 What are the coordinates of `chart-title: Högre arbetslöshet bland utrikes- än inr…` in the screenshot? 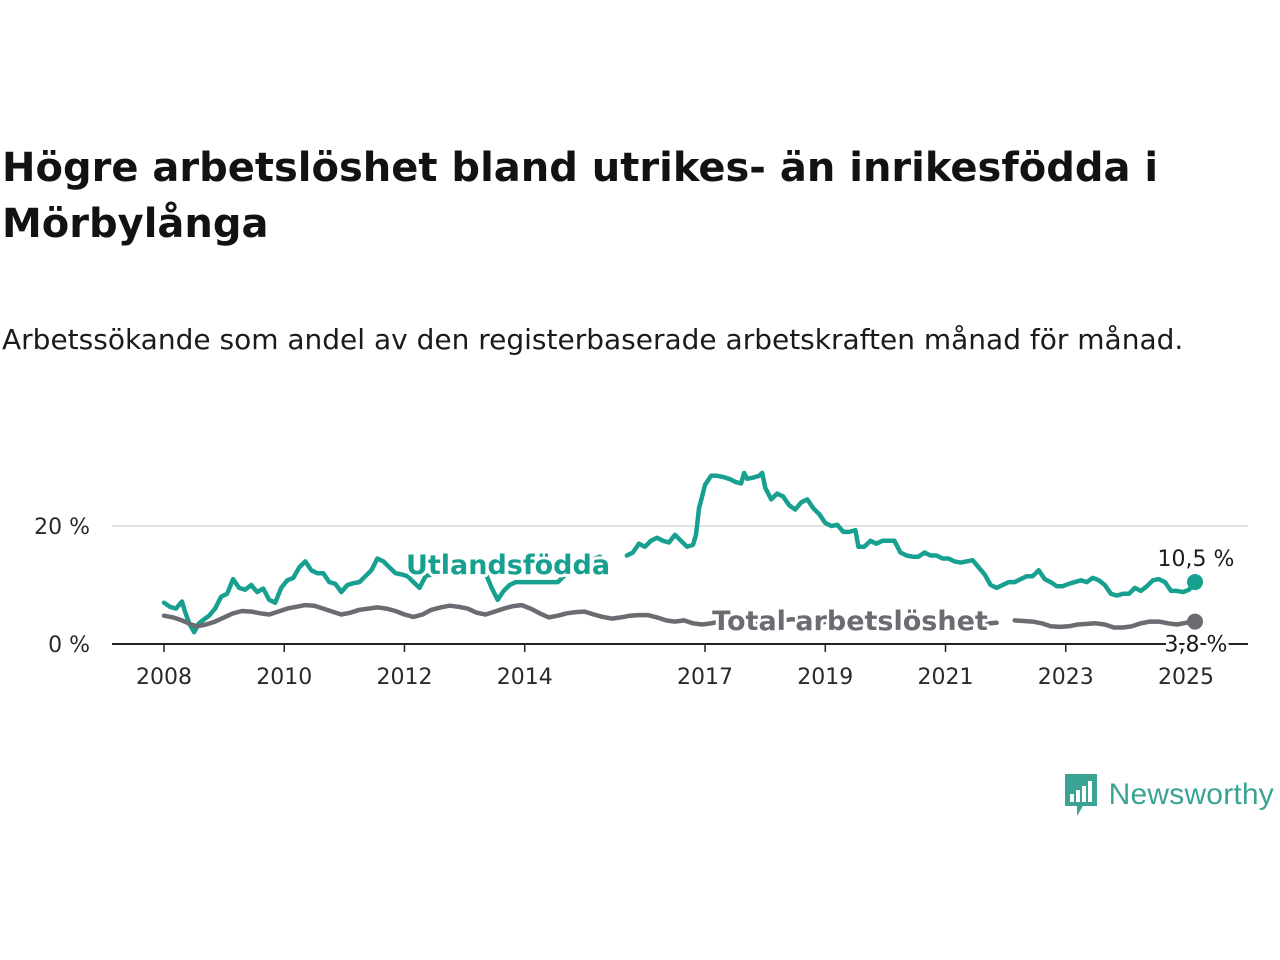 It's located at (580, 196).